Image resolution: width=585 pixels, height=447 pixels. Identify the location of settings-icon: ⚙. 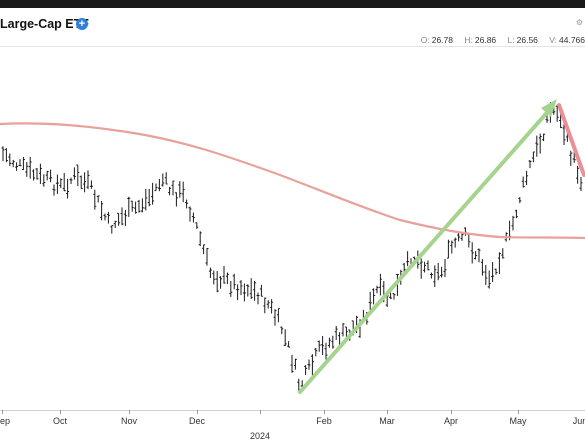
(579, 22).